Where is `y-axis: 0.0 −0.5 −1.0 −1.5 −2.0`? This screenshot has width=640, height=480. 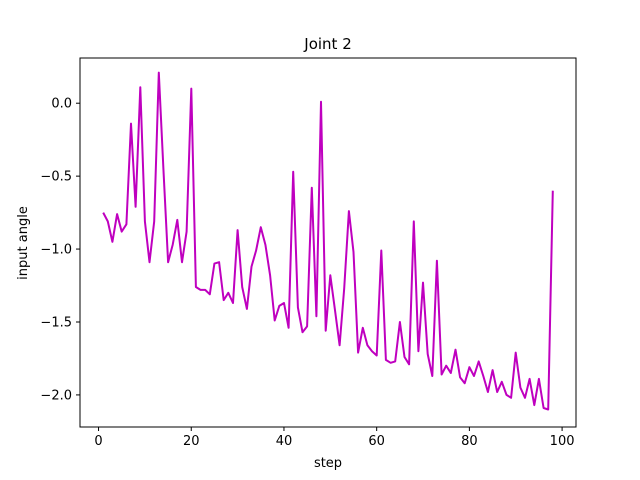 y-axis: 0.0 −0.5 −1.0 −1.5 −2.0 is located at coordinates (60, 250).